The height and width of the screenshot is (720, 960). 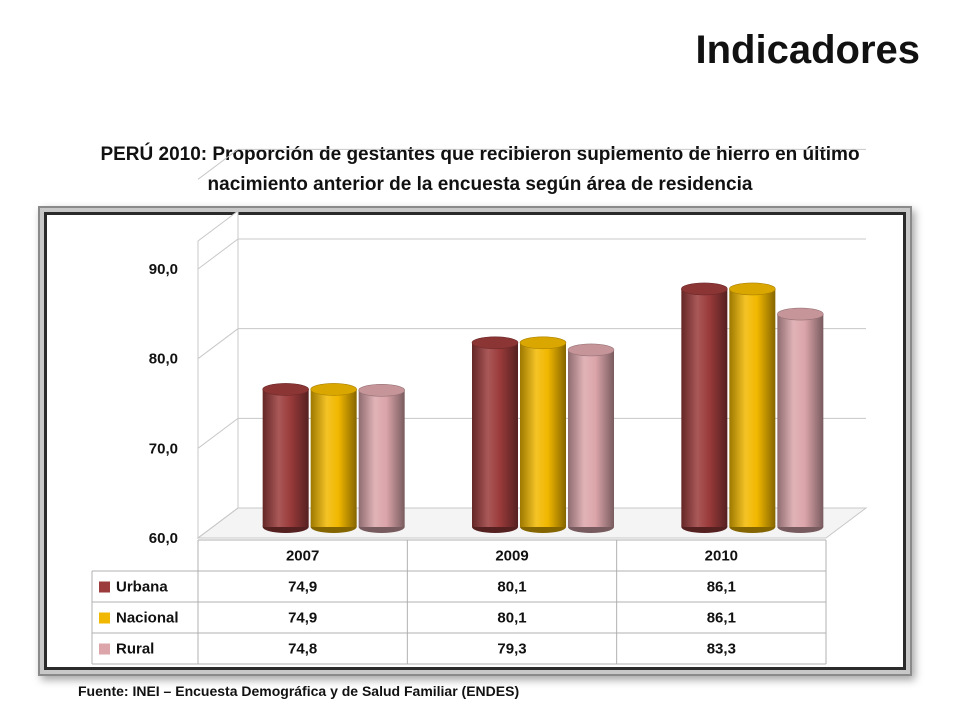 What do you see at coordinates (511, 556) in the screenshot?
I see `category-label: 2009` at bounding box center [511, 556].